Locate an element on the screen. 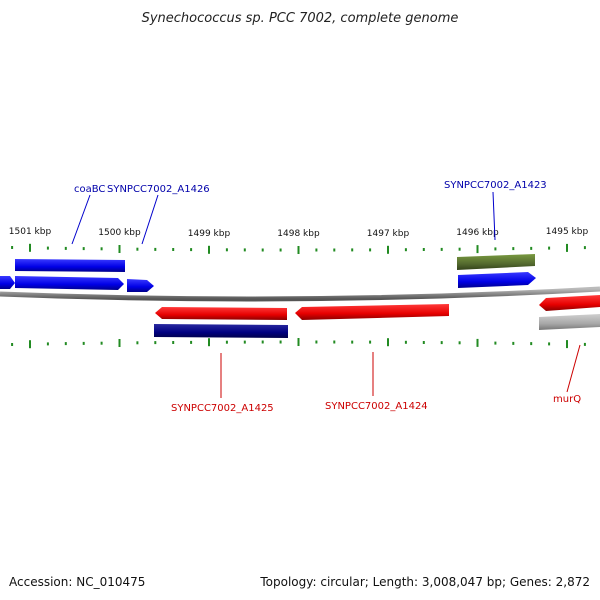  gene-label-murQ: murQ is located at coordinates (567, 399).